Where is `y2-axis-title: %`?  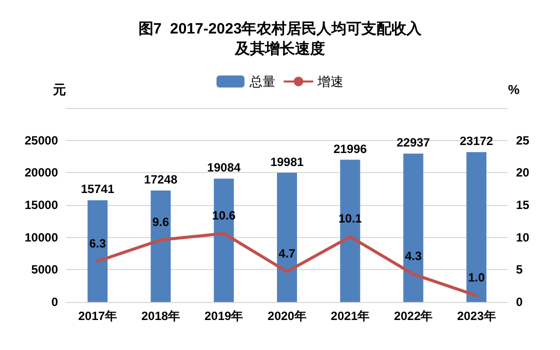 y2-axis-title: % is located at coordinates (514, 89).